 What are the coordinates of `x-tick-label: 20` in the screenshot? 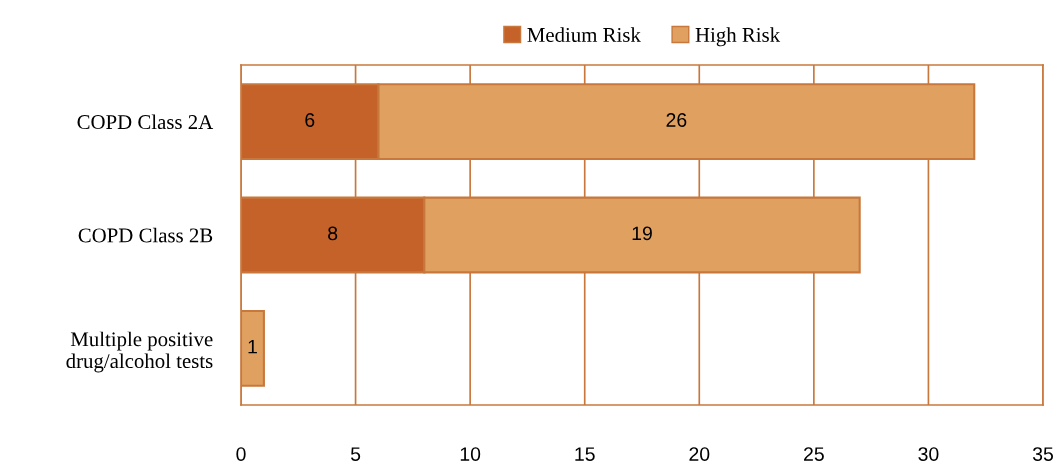 It's located at (699, 454).